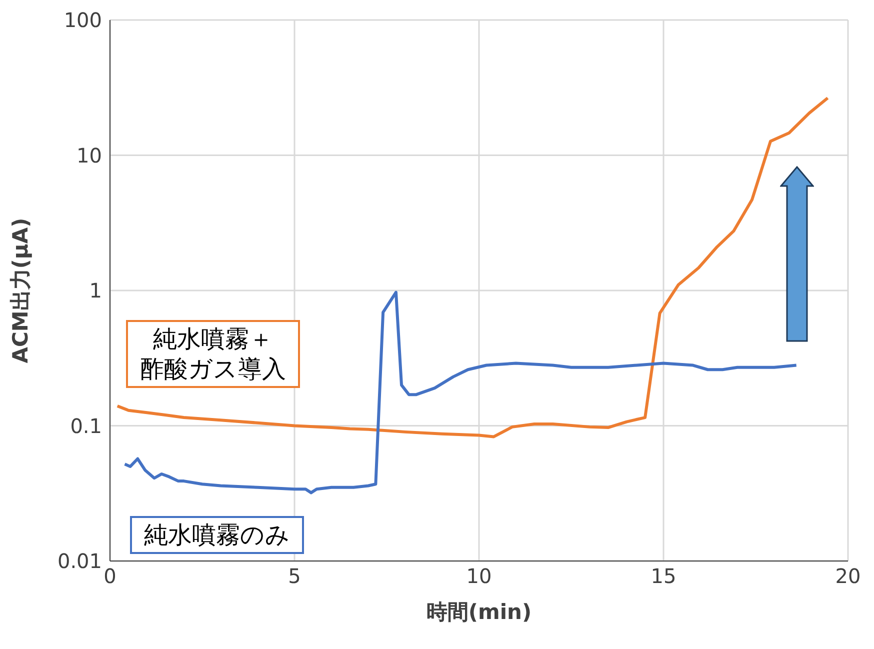 This screenshot has height=649, width=874. What do you see at coordinates (217, 535) in the screenshot?
I see `series-label: 純水噴霧のみ` at bounding box center [217, 535].